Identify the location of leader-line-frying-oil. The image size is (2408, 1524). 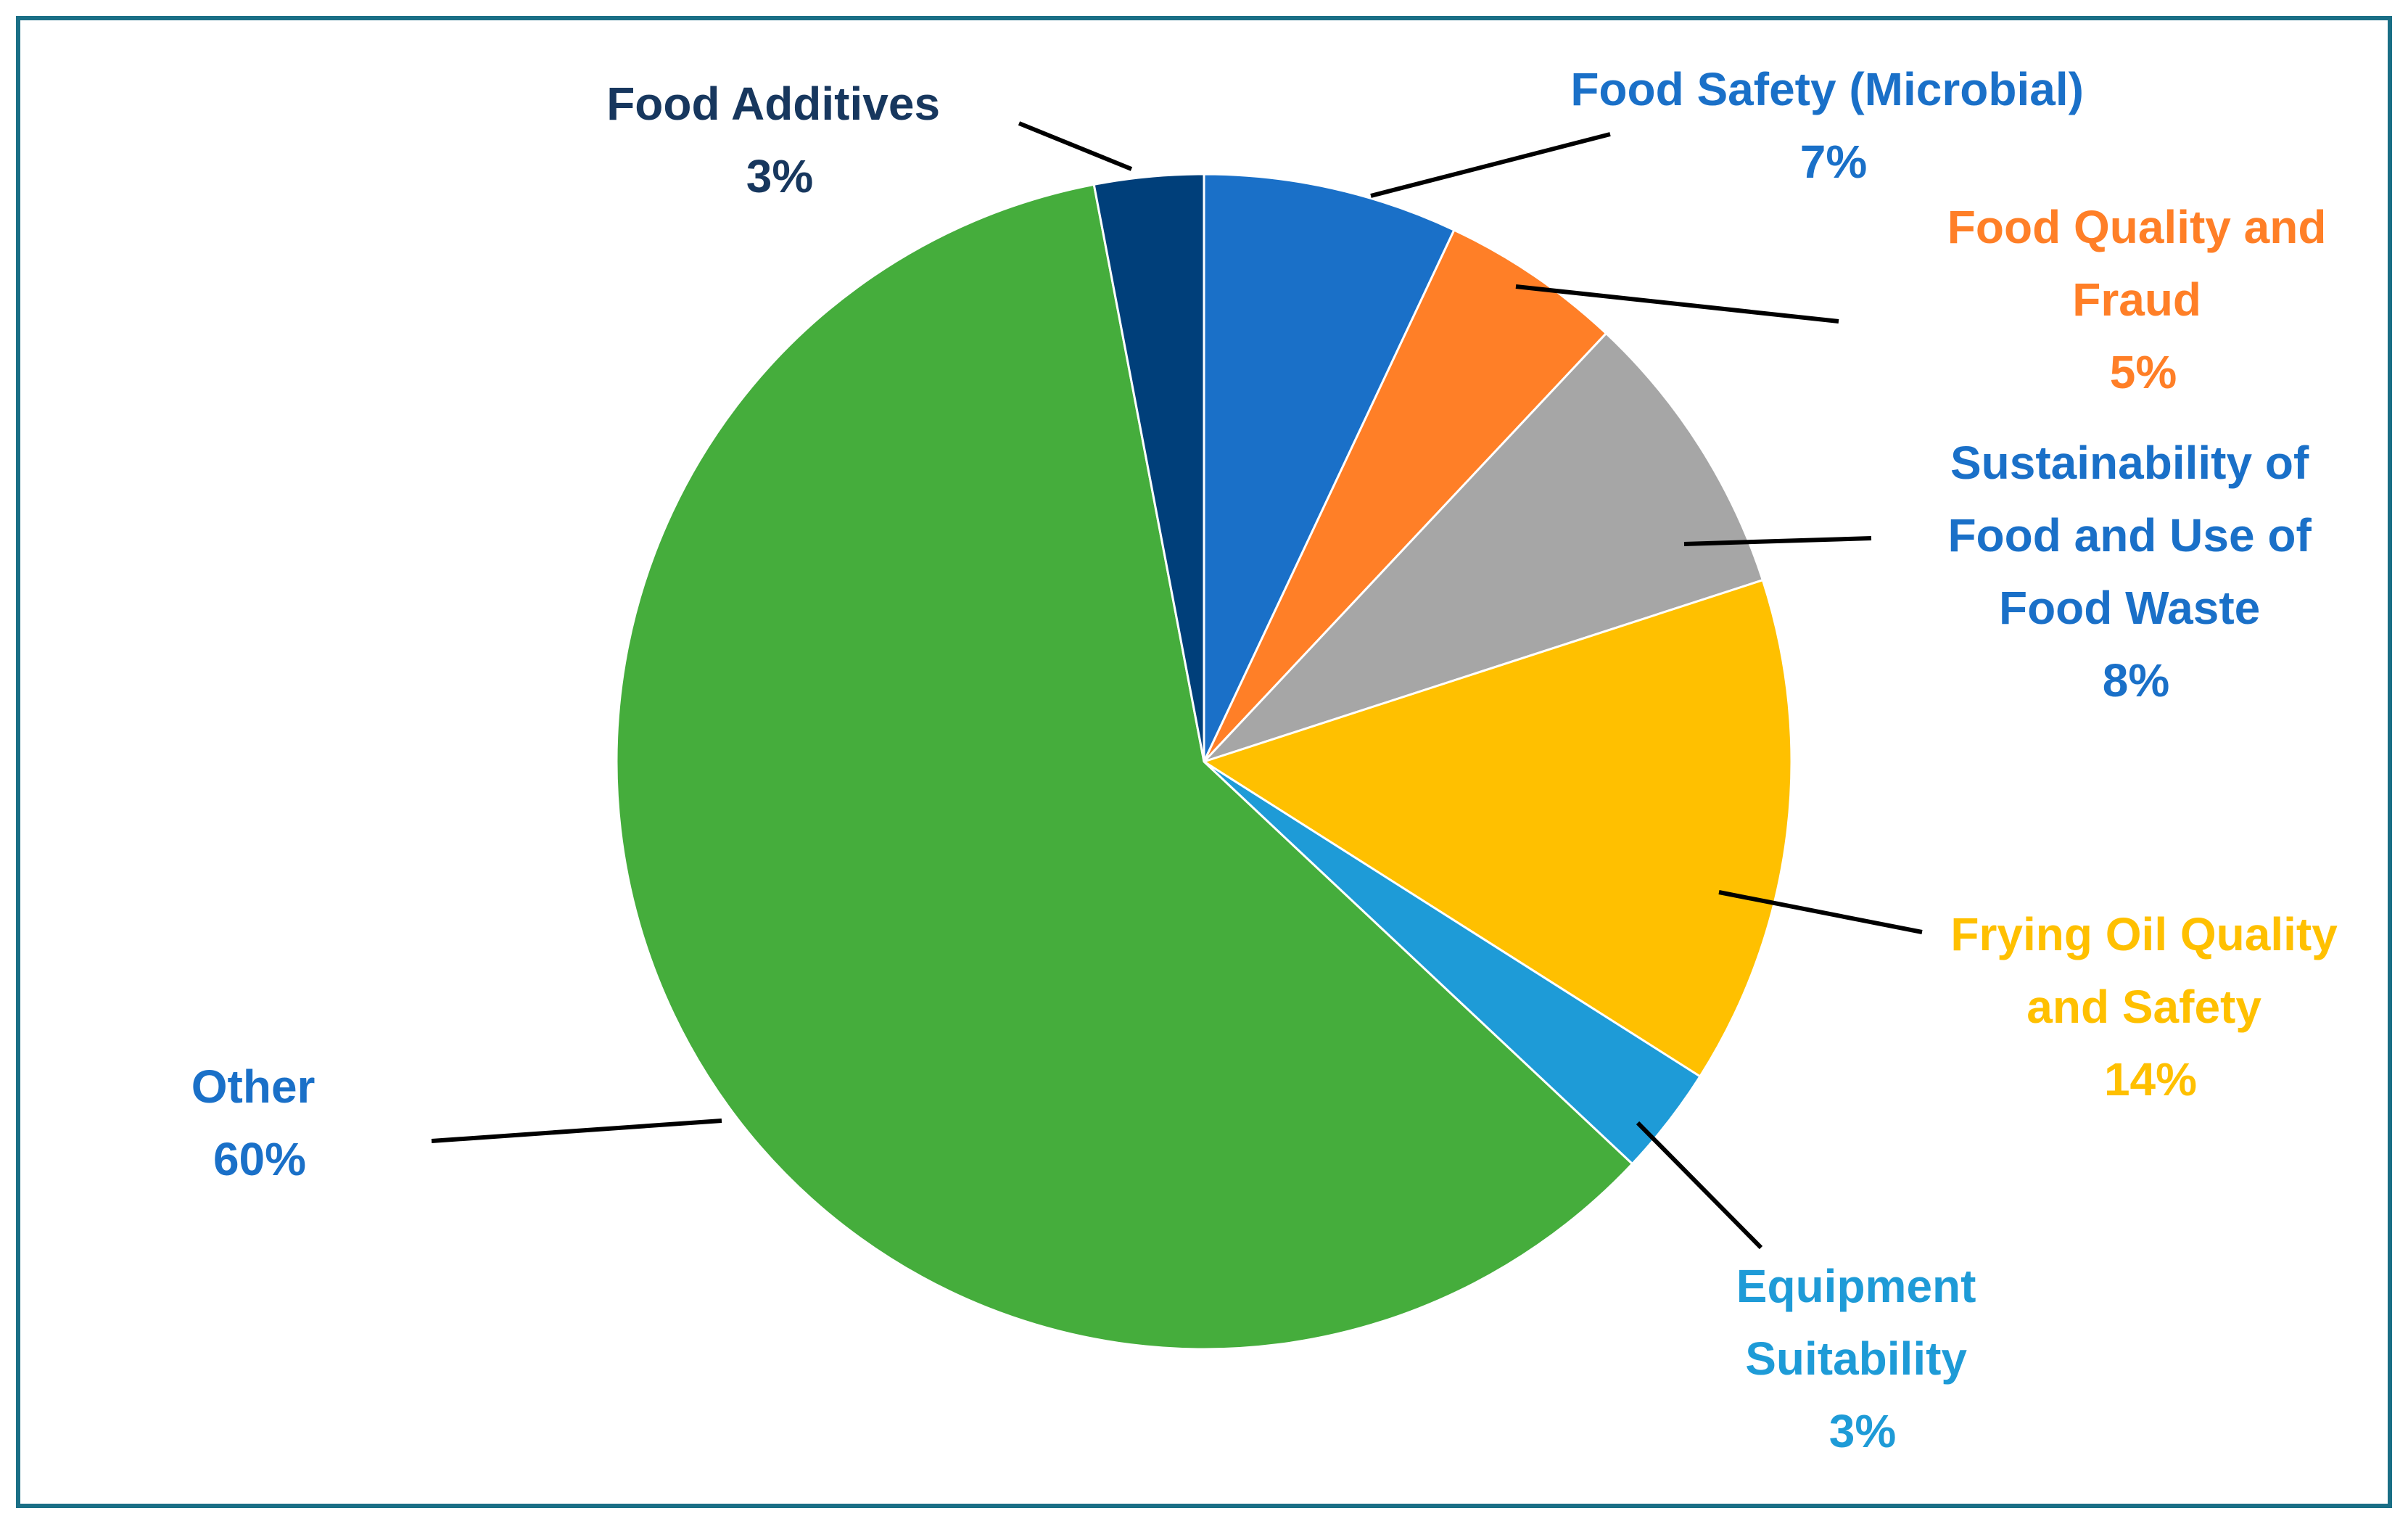
(1820, 912).